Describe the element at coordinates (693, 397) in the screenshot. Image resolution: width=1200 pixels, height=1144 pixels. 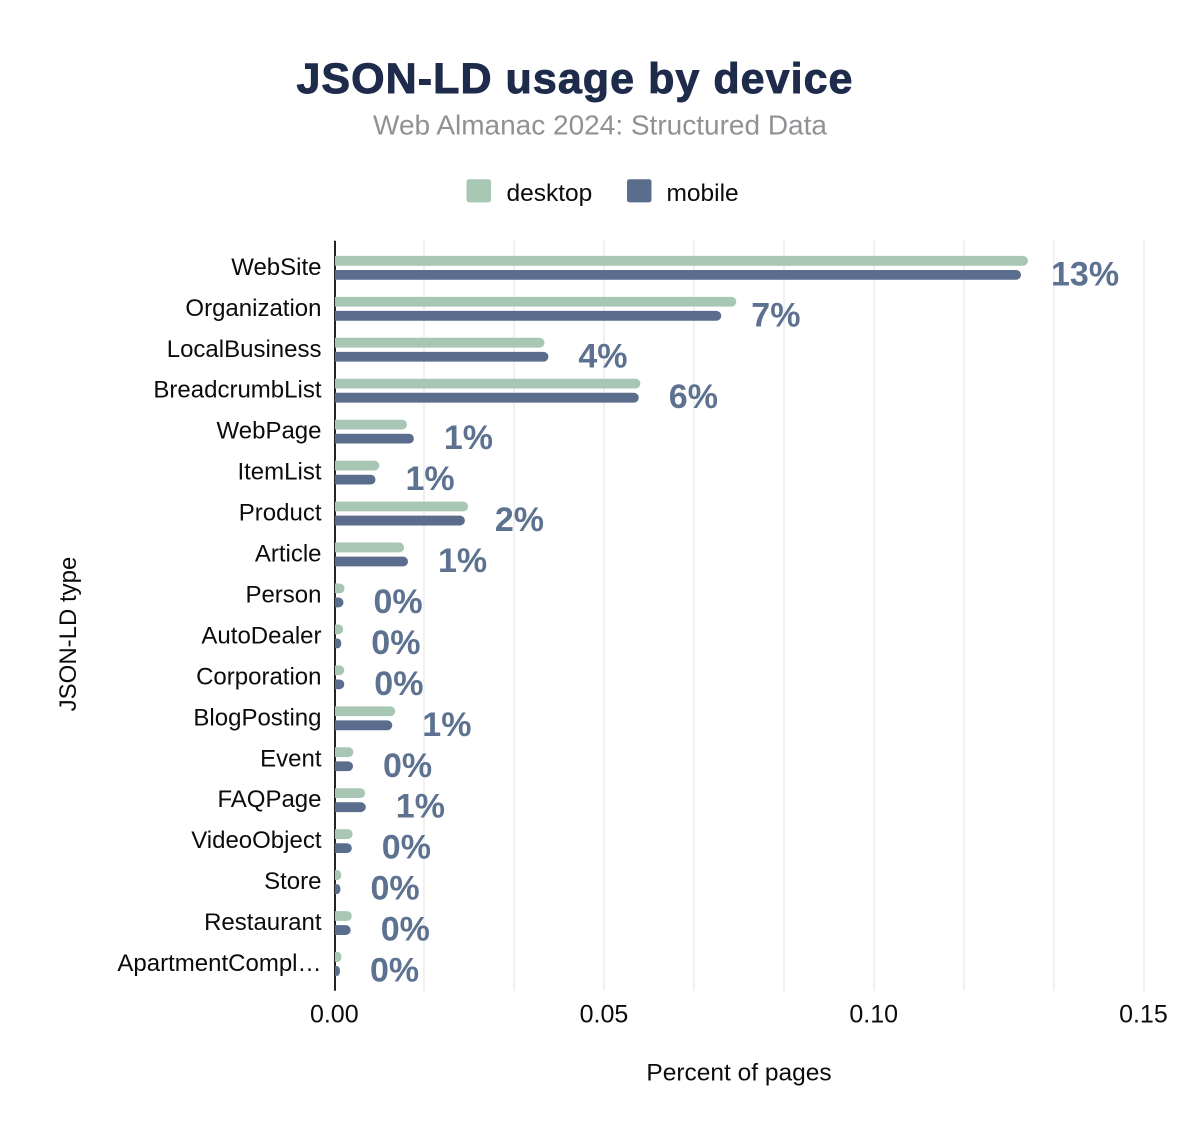
I see `svg-text: 6%` at that location.